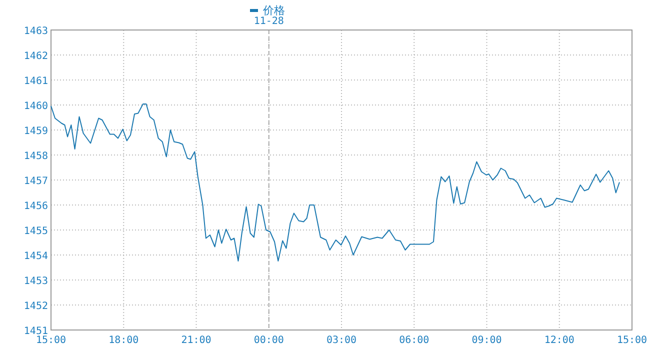  Describe the element at coordinates (414, 340) in the screenshot. I see `x-tick-label: 06:00` at that location.